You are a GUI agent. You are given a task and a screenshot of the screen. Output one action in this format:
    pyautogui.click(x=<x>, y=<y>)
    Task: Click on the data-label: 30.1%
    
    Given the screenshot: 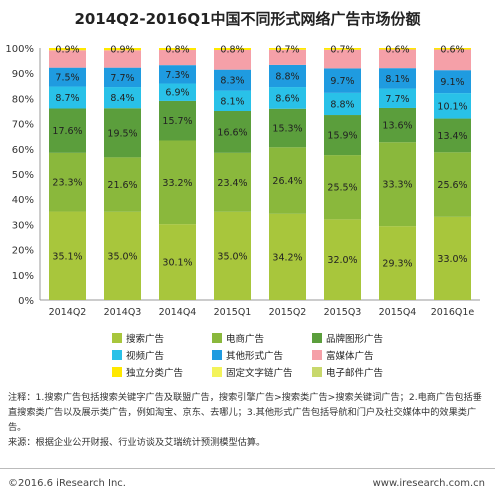 What is the action you would take?
    pyautogui.click(x=177, y=263)
    